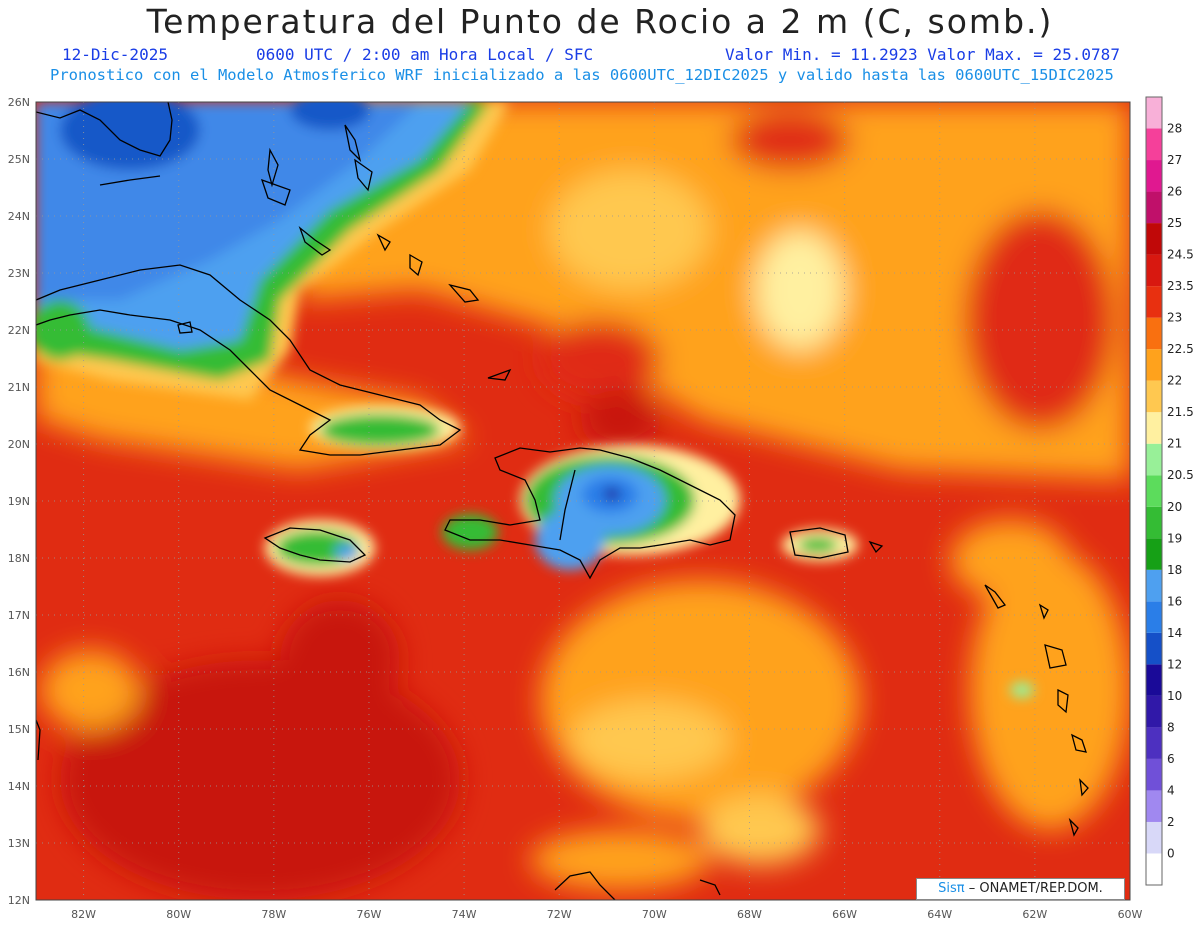 The width and height of the screenshot is (1200, 927). I want to click on longitude-tick-label: 68W, so click(749, 914).